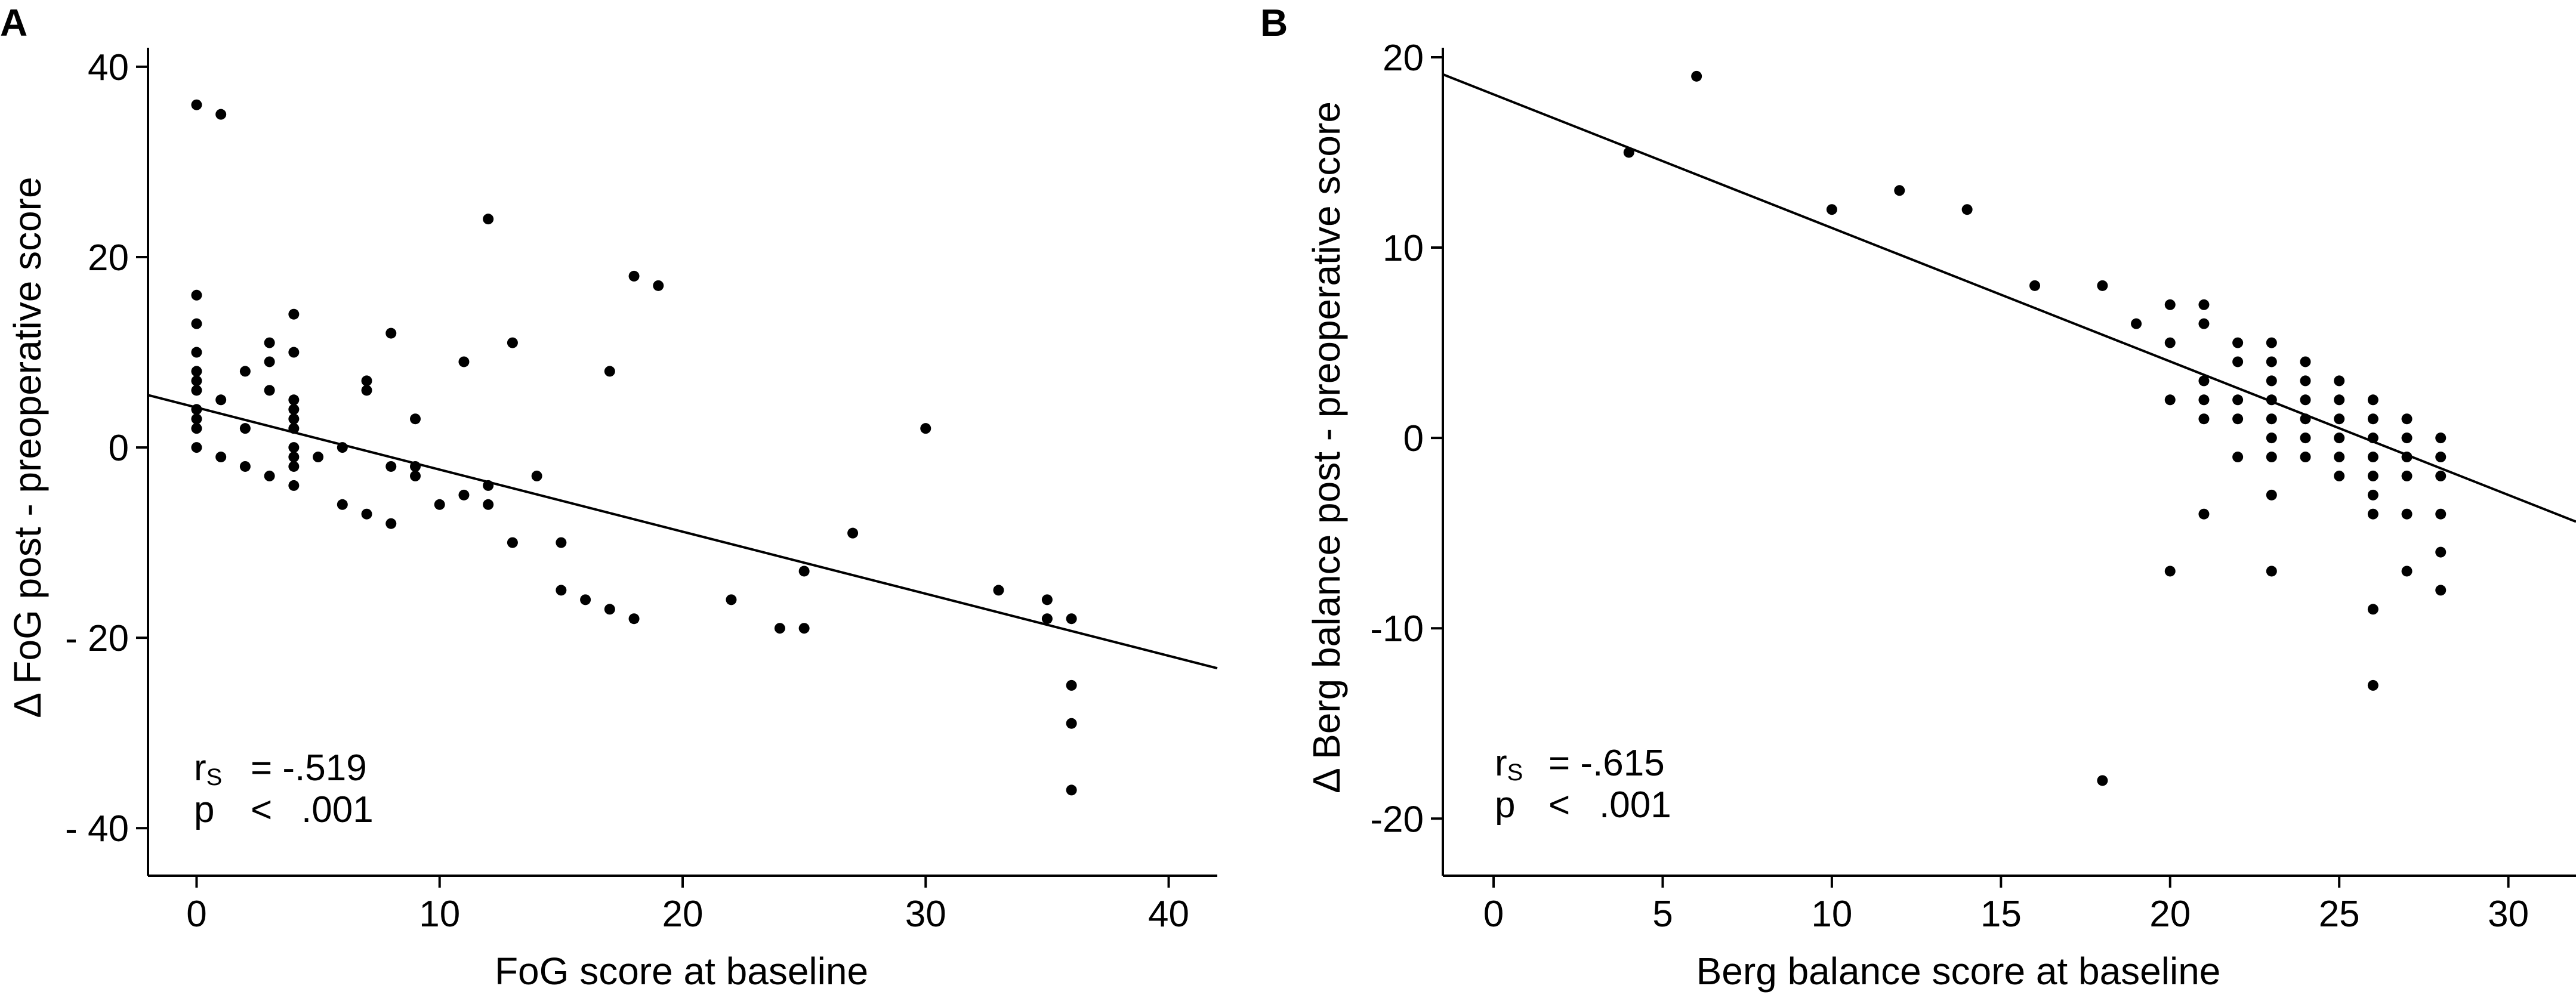  Describe the element at coordinates (2001, 914) in the screenshot. I see `panel-b-x-tick-label: 15` at that location.